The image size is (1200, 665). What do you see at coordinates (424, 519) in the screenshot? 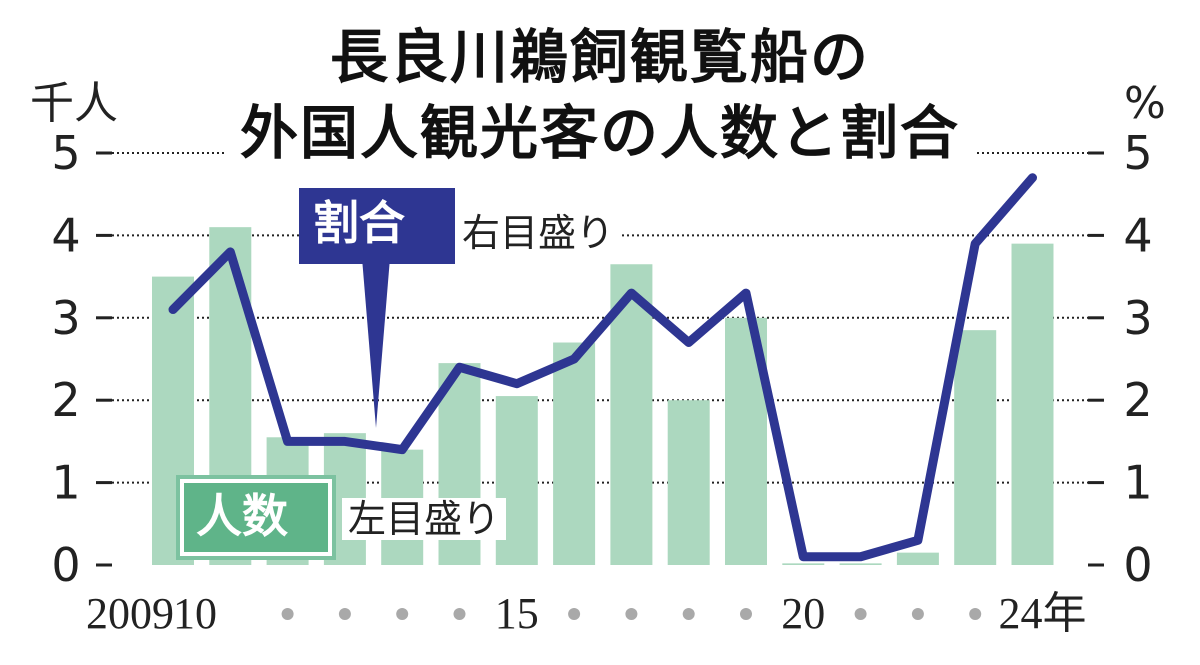
I see `count-scale-note: 左目盛り` at bounding box center [424, 519].